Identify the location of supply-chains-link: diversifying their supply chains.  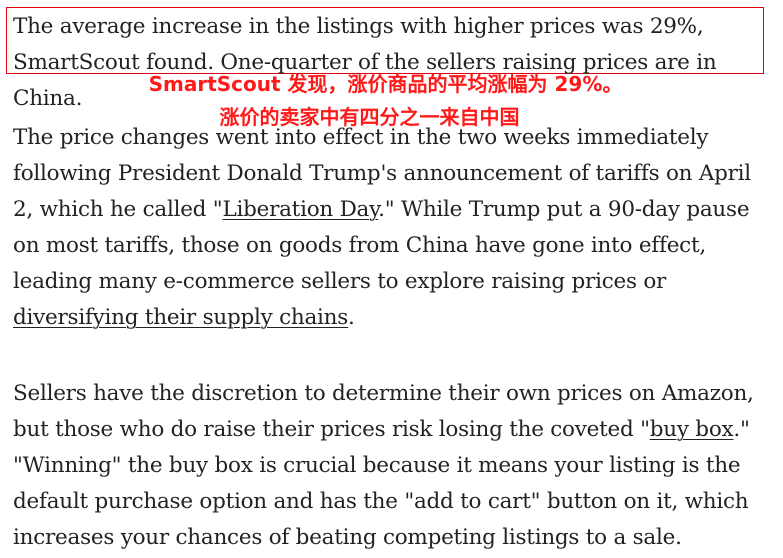
(181, 317).